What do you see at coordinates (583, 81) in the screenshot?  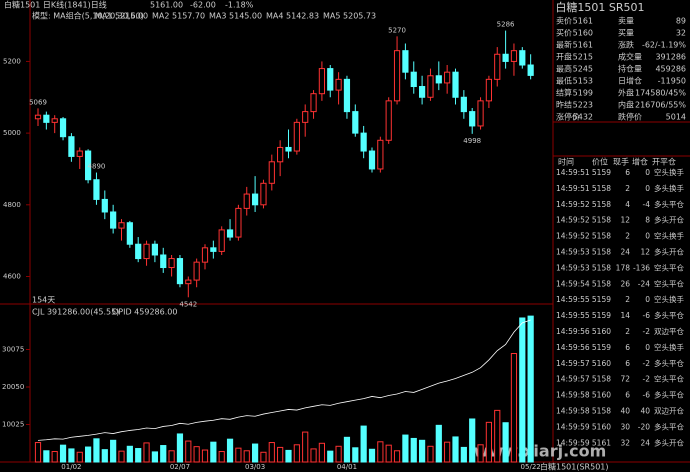 I see `quote-cell: 5153` at bounding box center [583, 81].